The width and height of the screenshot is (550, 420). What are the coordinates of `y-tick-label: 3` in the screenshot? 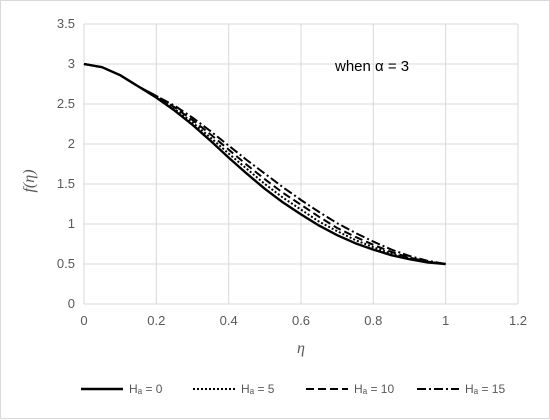 It's located at (71, 63).